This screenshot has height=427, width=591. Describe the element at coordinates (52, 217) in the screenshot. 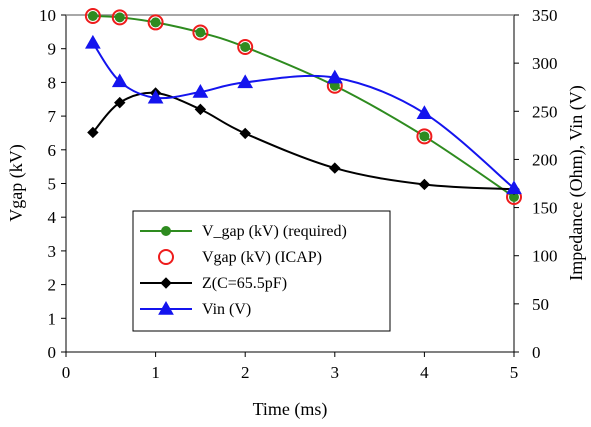

I see `y-left-tick-label: 4` at that location.